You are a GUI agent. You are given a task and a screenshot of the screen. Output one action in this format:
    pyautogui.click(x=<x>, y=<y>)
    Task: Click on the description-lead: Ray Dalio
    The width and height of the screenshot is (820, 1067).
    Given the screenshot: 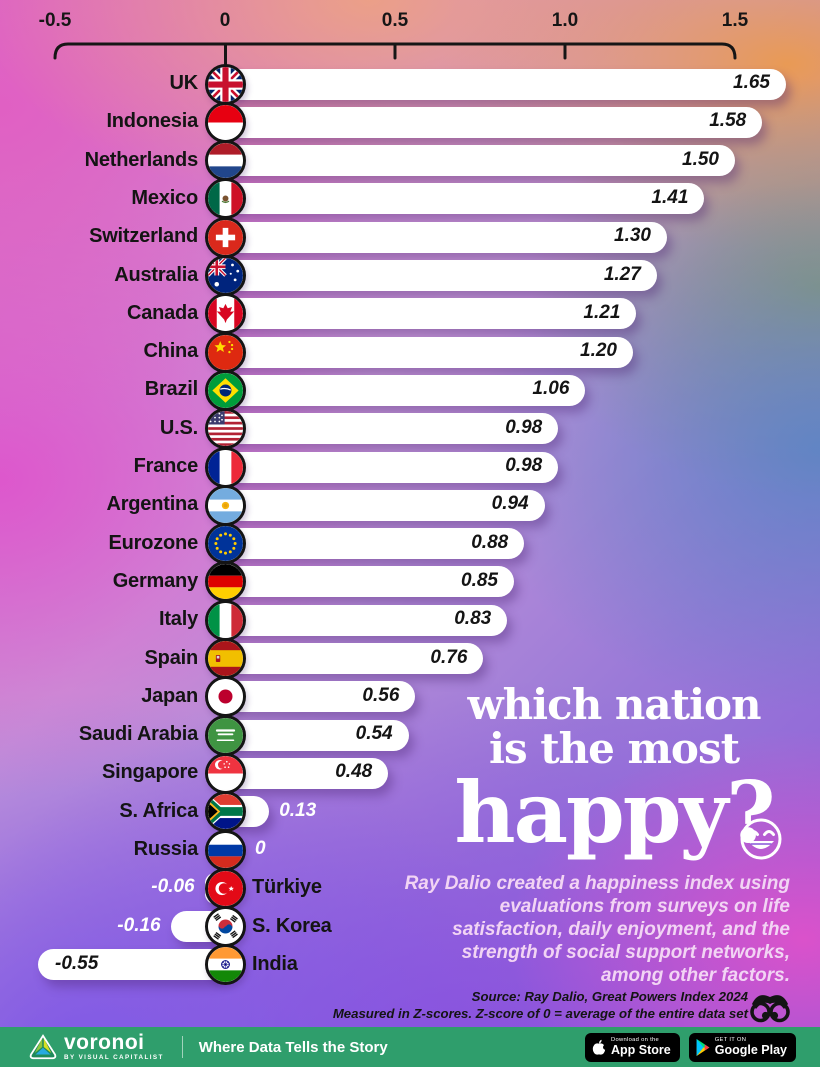 What is the action you would take?
    pyautogui.click(x=448, y=883)
    